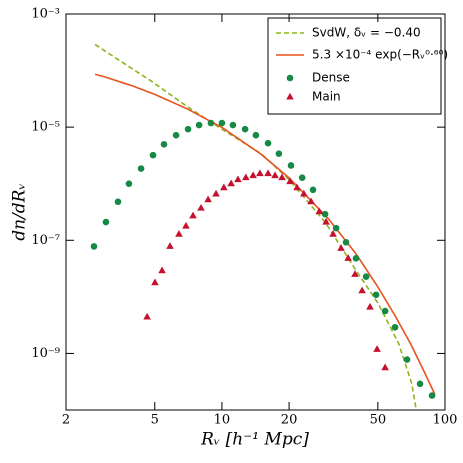 The height and width of the screenshot is (463, 463). What do you see at coordinates (20, 212) in the screenshot?
I see `y-axis-label: dn/dRᵥ` at bounding box center [20, 212].